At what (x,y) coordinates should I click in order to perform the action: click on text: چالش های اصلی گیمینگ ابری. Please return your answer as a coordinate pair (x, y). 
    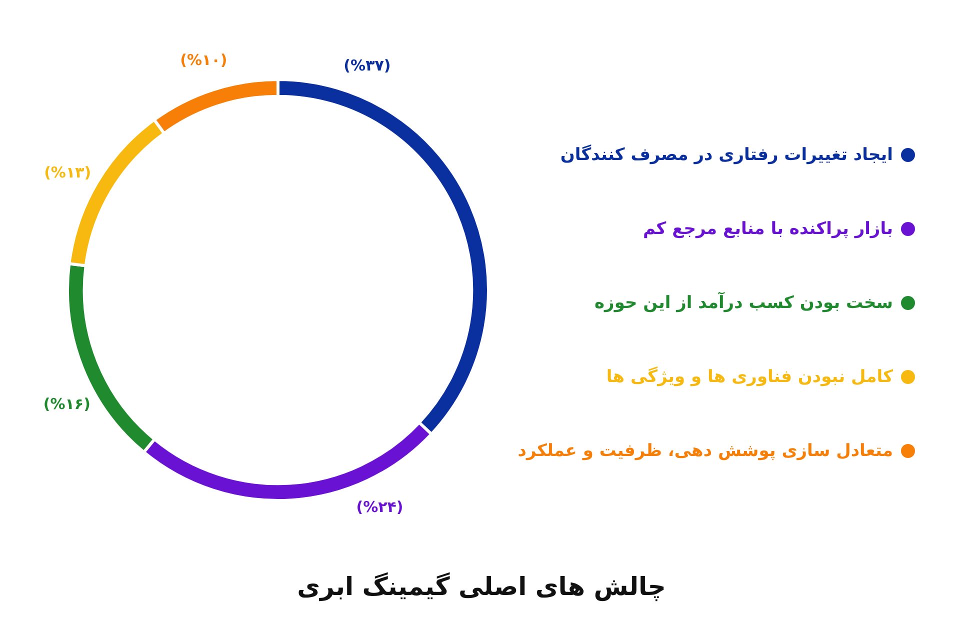
    Looking at the image, I should click on (481, 586).